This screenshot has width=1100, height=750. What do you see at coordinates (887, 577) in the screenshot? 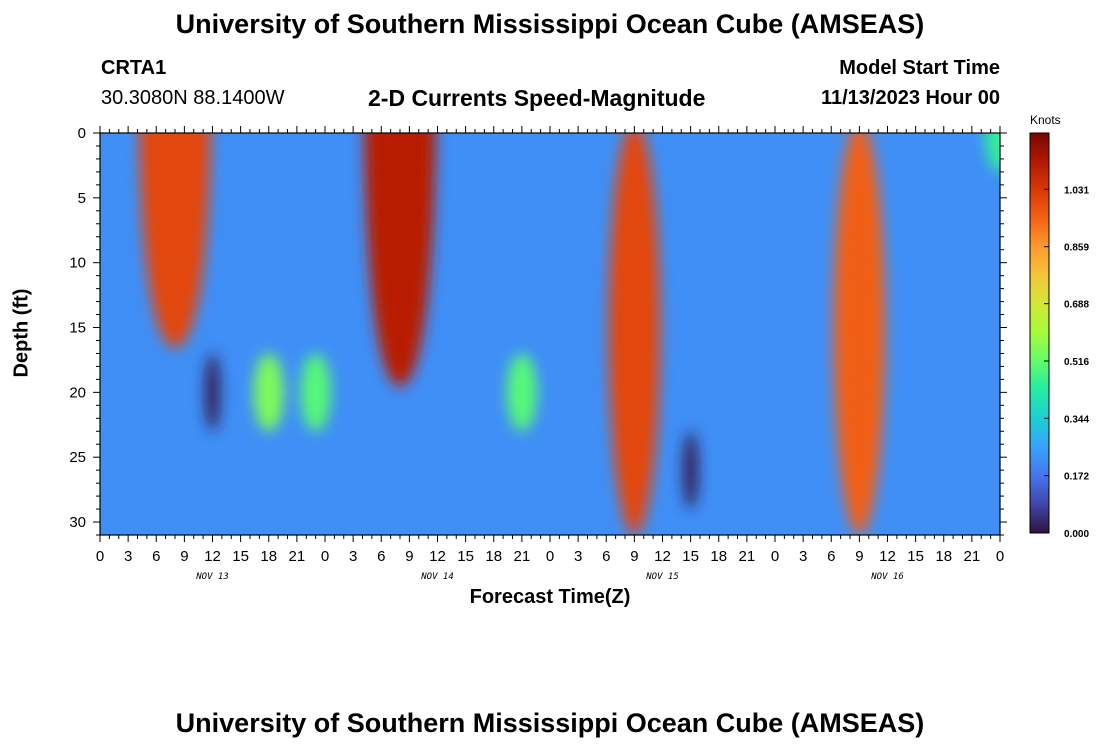
I see `day-label: NOV 16` at bounding box center [887, 577].